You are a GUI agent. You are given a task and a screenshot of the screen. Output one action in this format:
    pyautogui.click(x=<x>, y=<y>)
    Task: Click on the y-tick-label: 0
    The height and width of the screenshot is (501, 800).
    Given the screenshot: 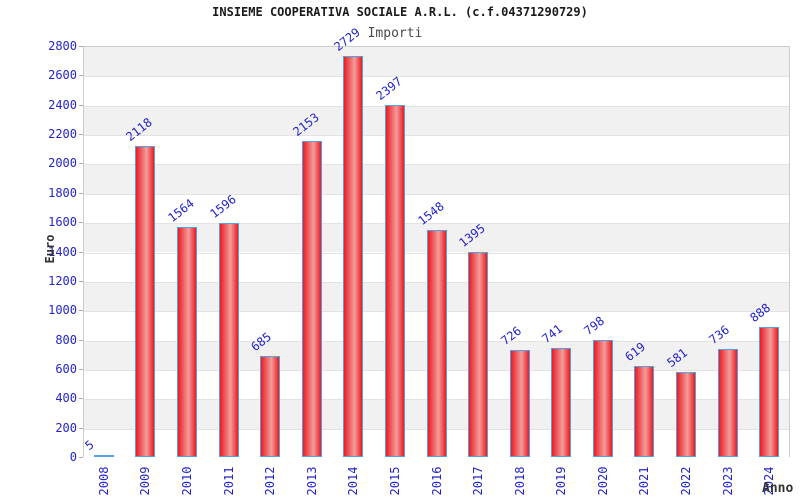 What is the action you would take?
    pyautogui.click(x=73, y=457)
    